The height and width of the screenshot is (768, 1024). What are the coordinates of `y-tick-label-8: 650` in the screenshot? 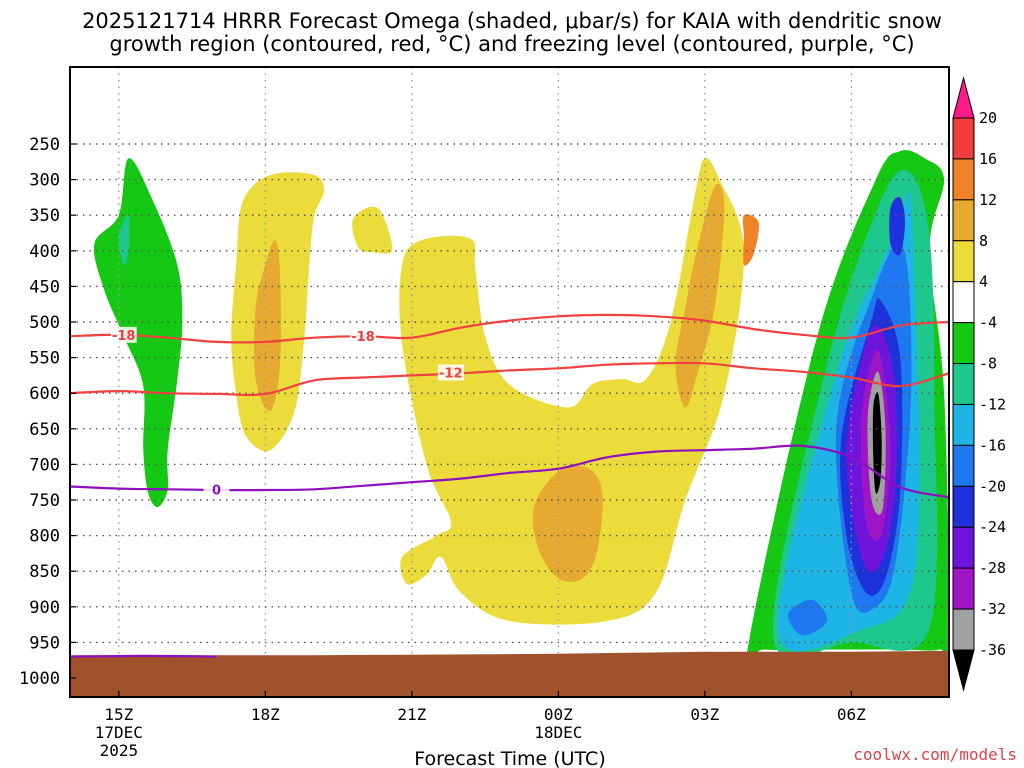 It's located at (44, 430).